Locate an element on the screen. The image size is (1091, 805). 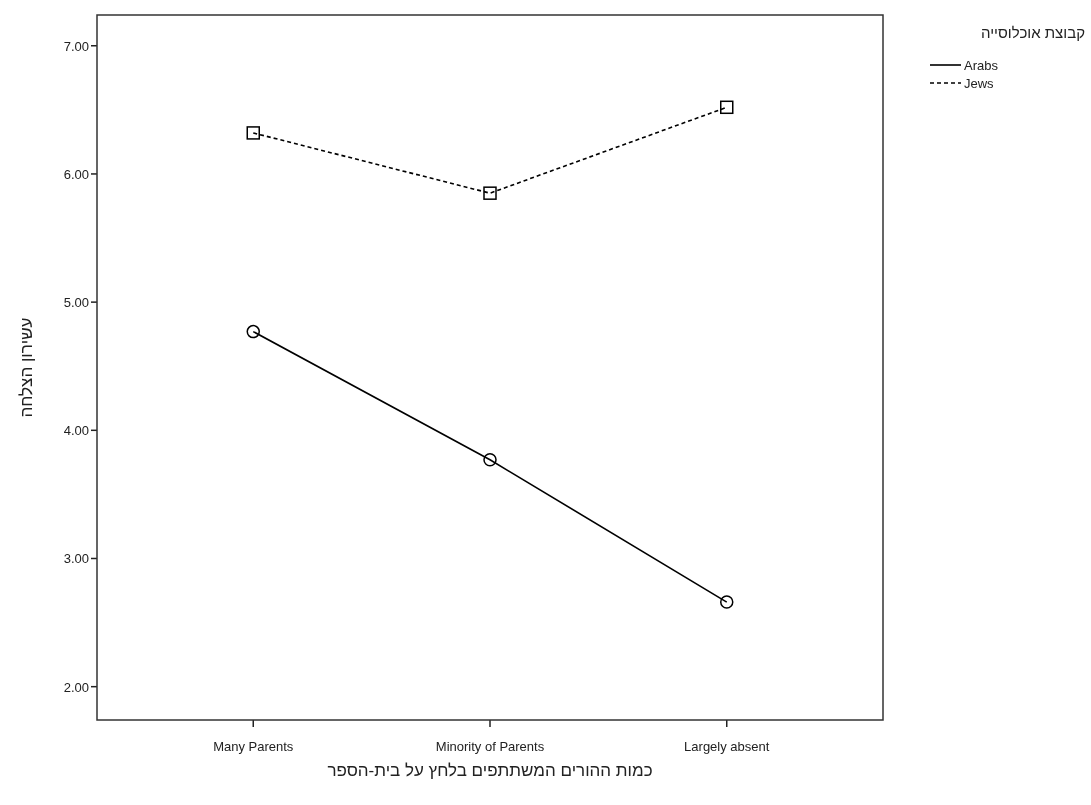
y-tick-label: 5.00 is located at coordinates (76, 303).